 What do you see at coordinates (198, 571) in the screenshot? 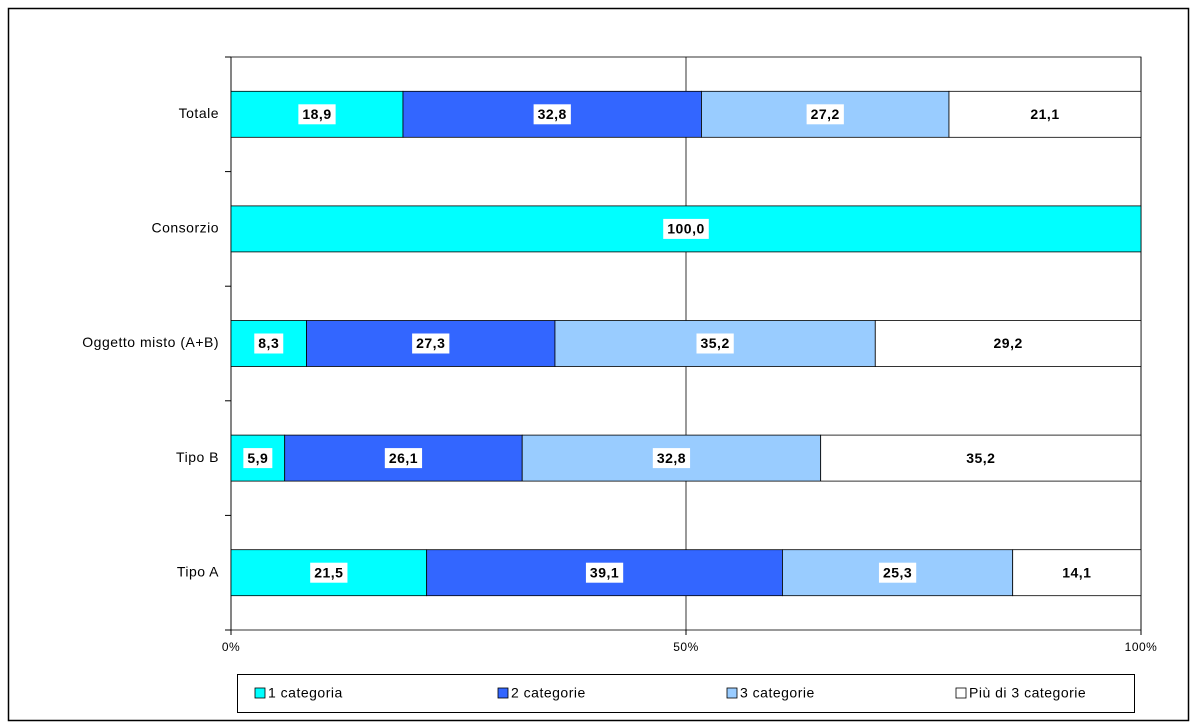
I see `y-tick-label: Tipo A` at bounding box center [198, 571].